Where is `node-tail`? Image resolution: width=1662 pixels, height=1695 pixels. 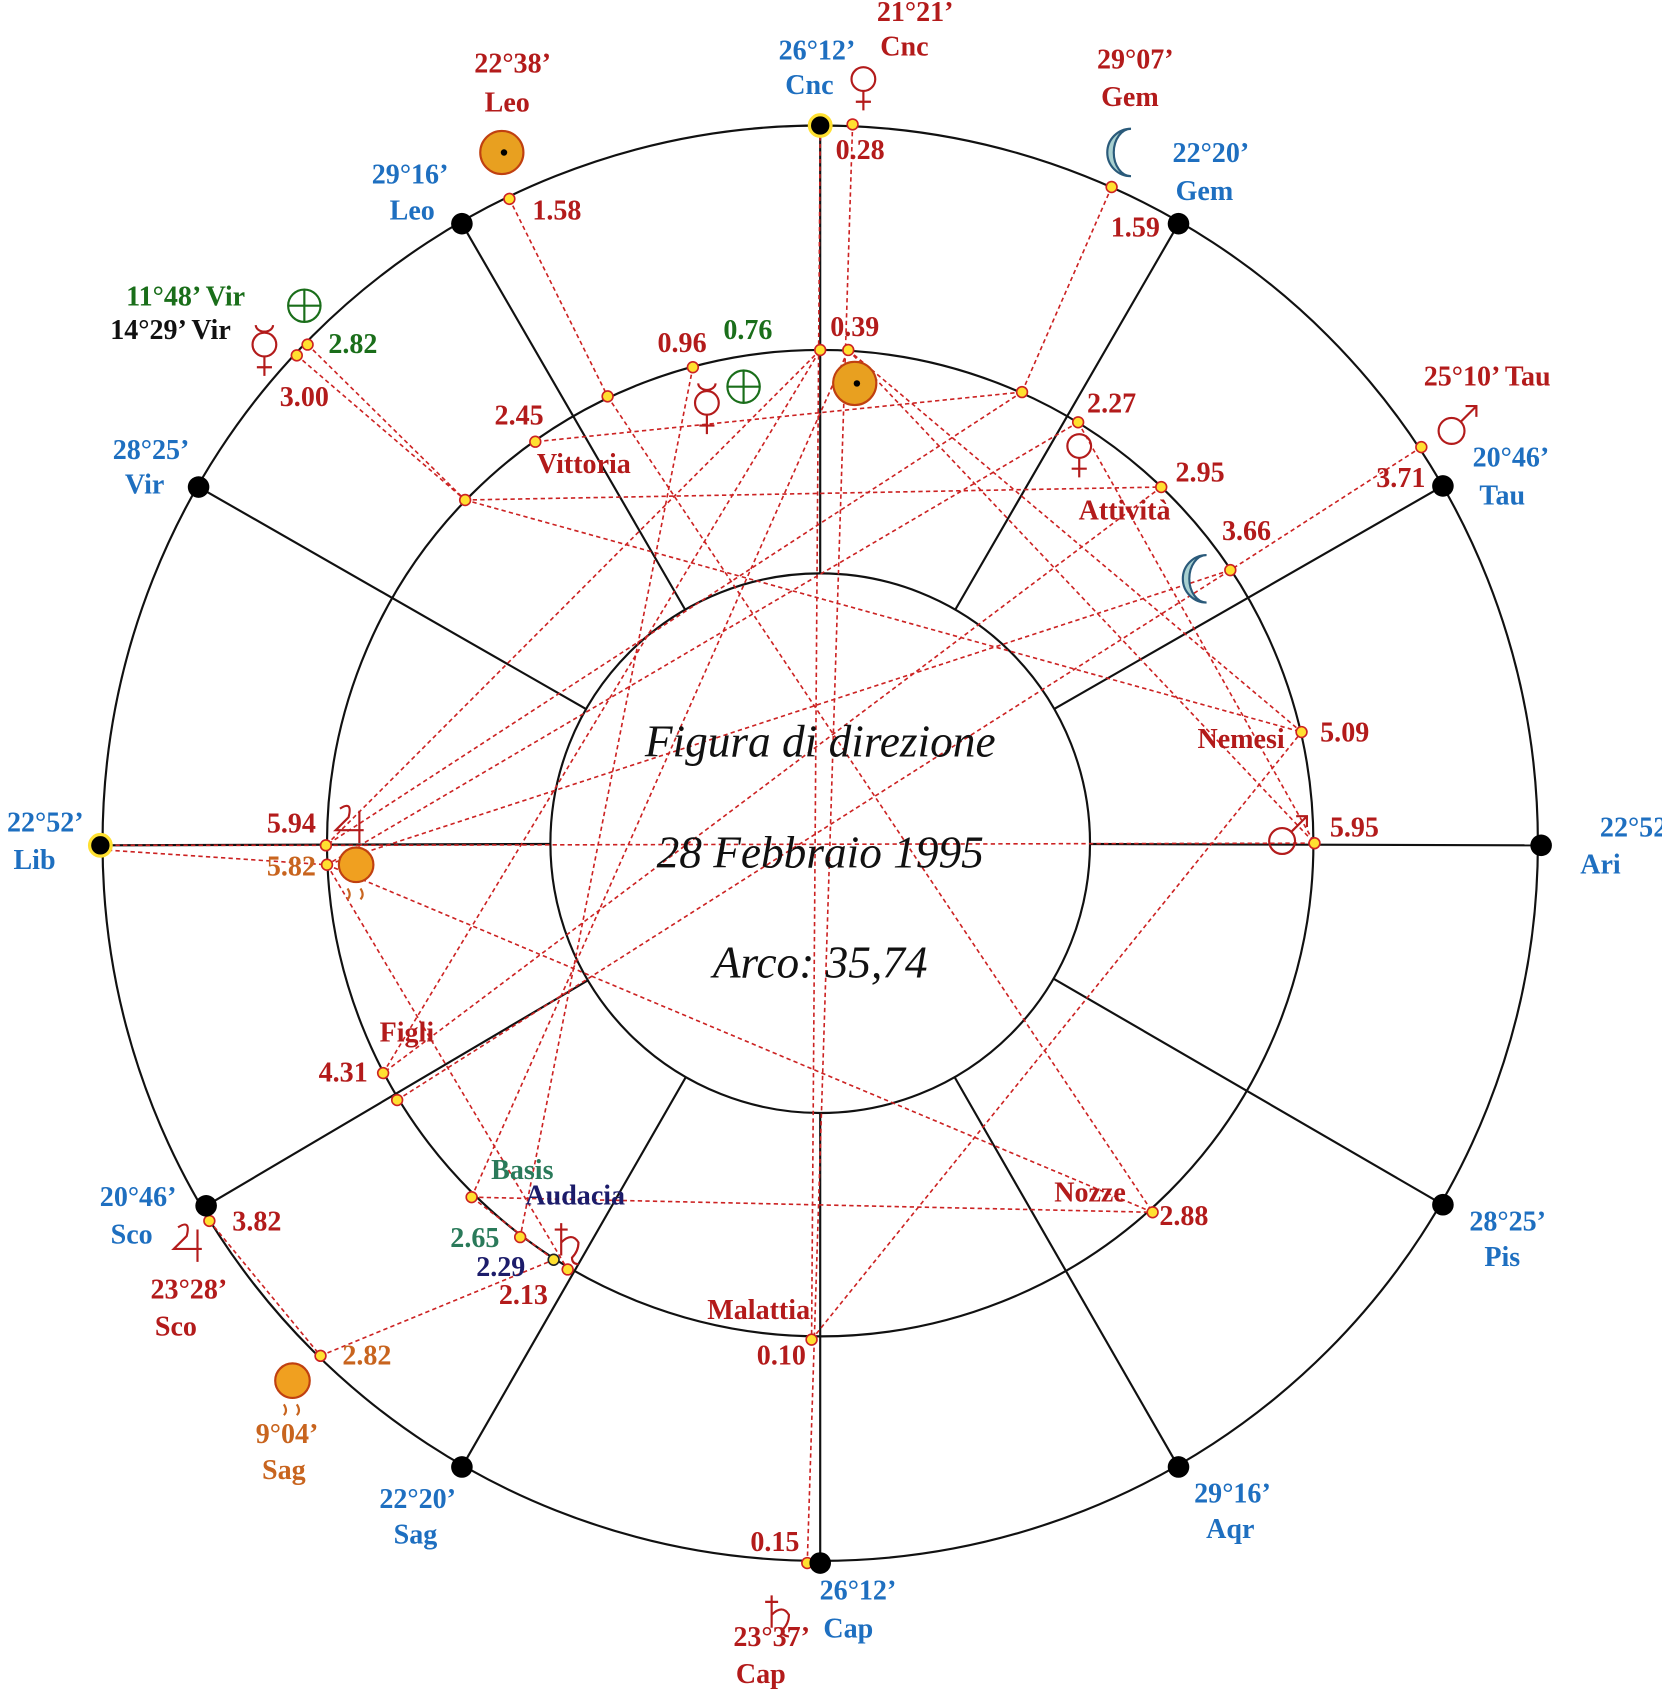 node-tail is located at coordinates (291, 1409).